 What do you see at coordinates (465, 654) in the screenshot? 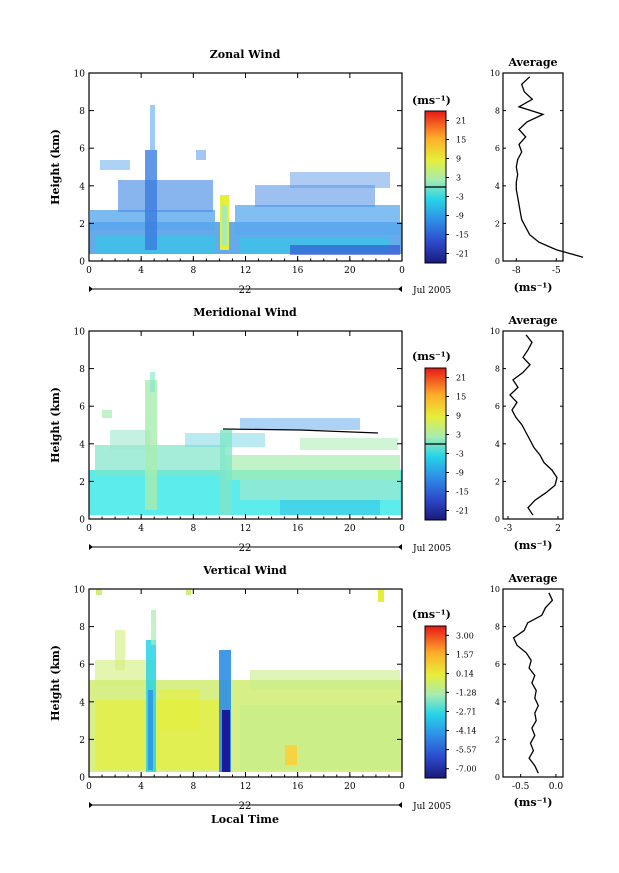
I see `colorbar-tick-label: 1.57` at bounding box center [465, 654].